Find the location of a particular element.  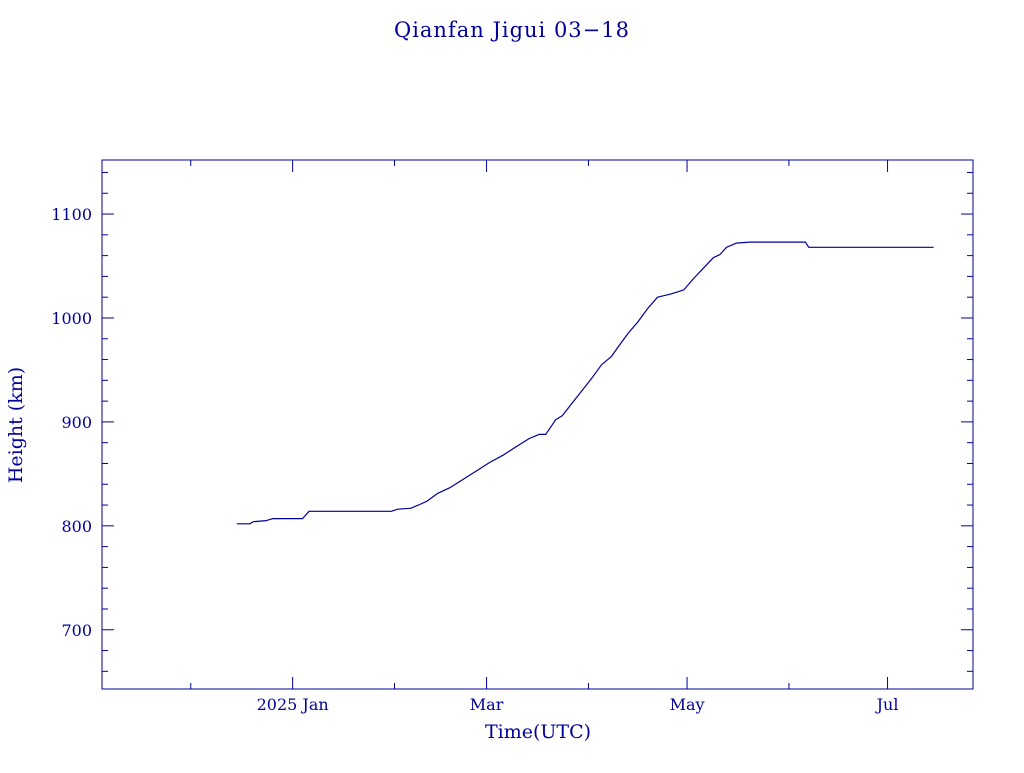

x-tick-label: 2025 Jan is located at coordinates (293, 704).